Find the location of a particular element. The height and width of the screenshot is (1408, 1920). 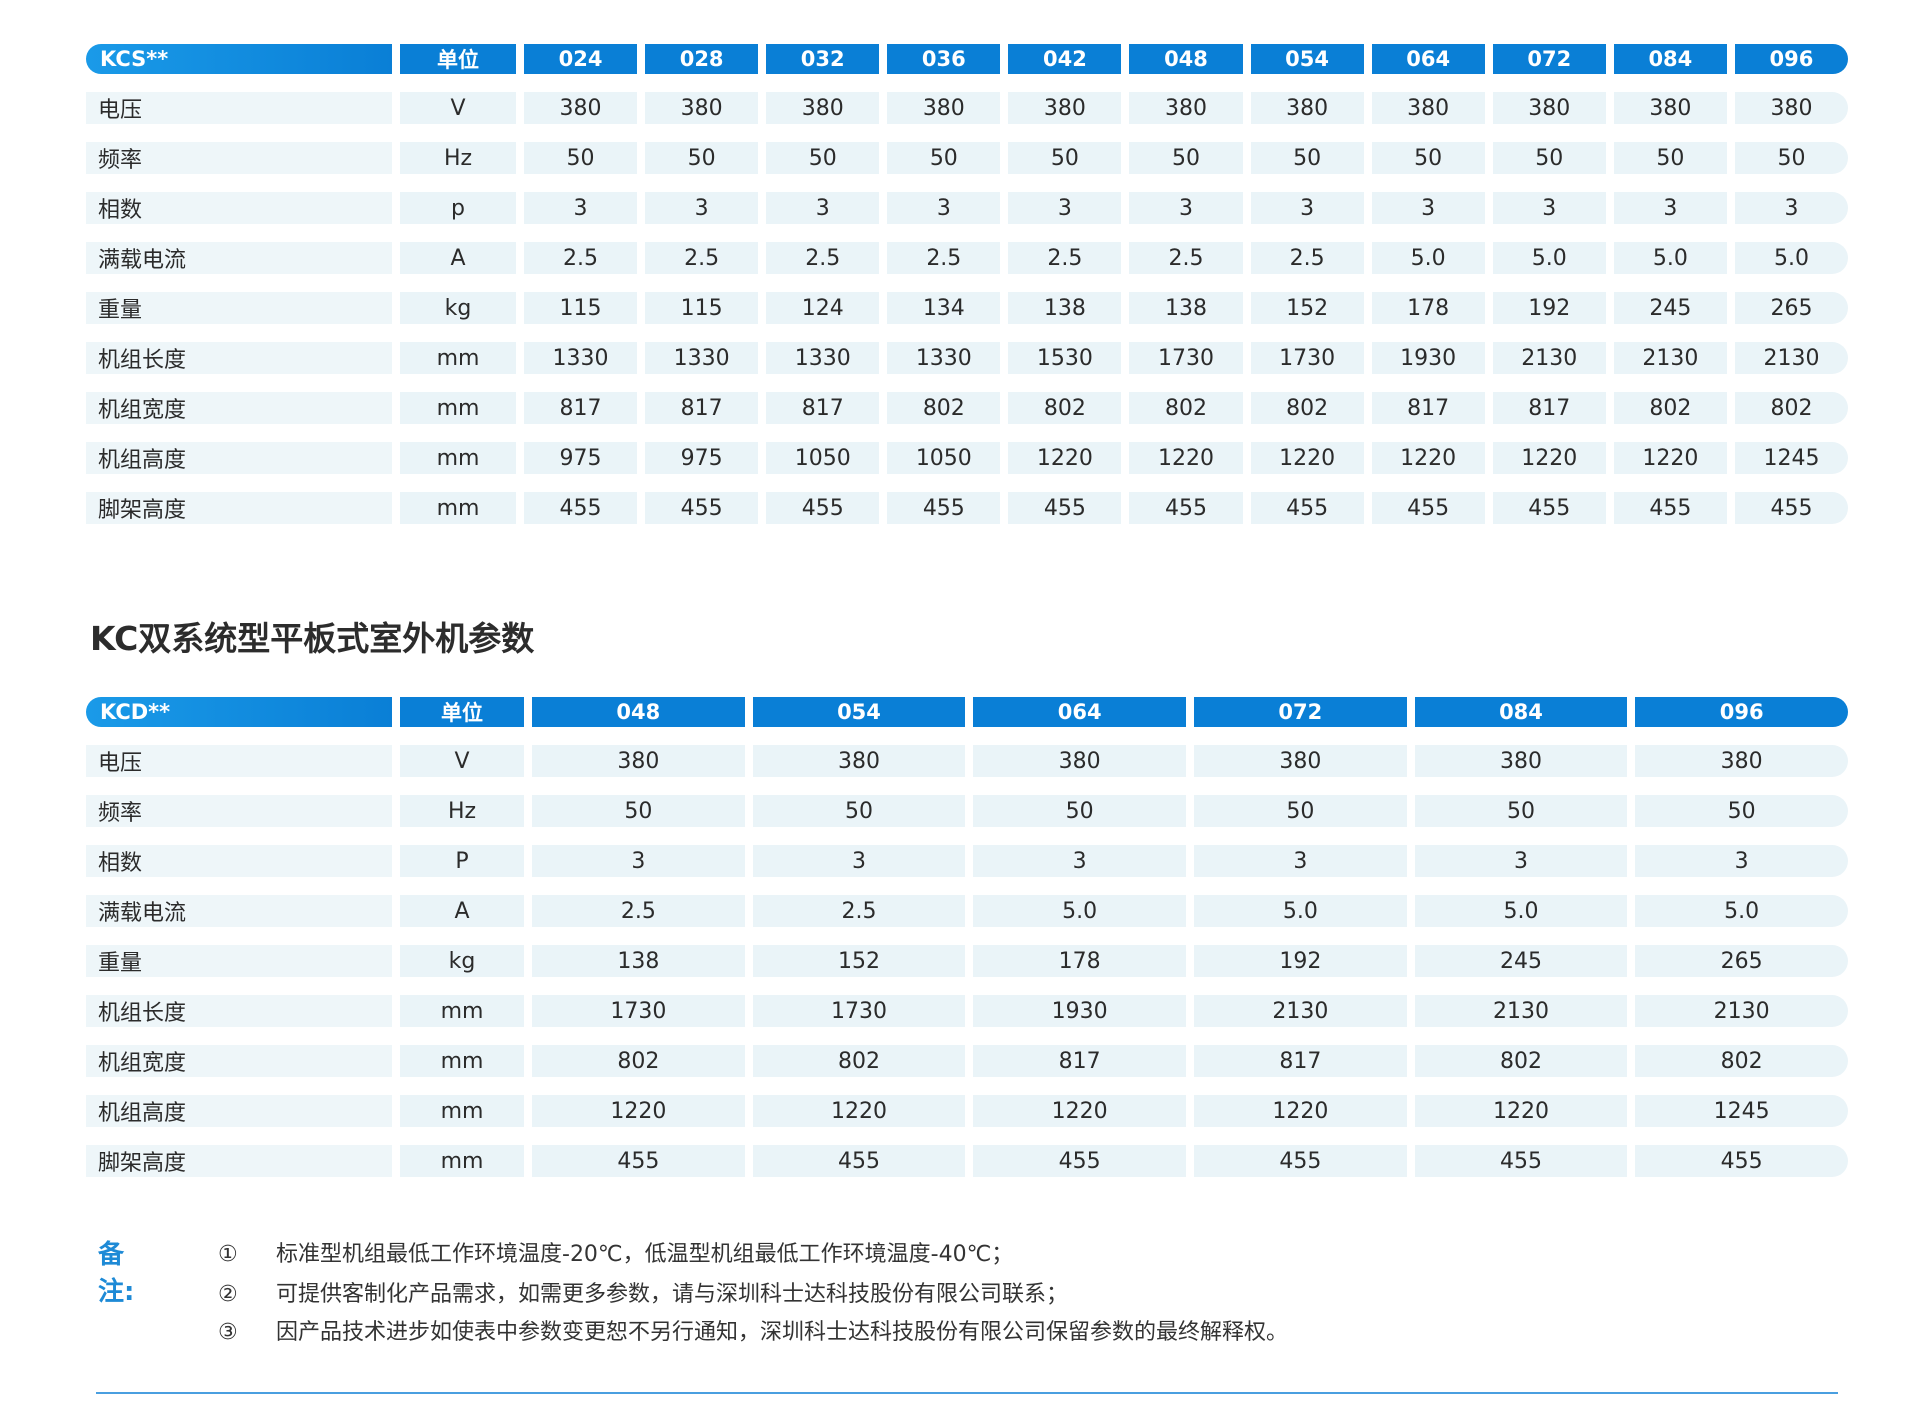

section-title-kcd: KC双系统型平板式室外机参数 is located at coordinates (312, 638).